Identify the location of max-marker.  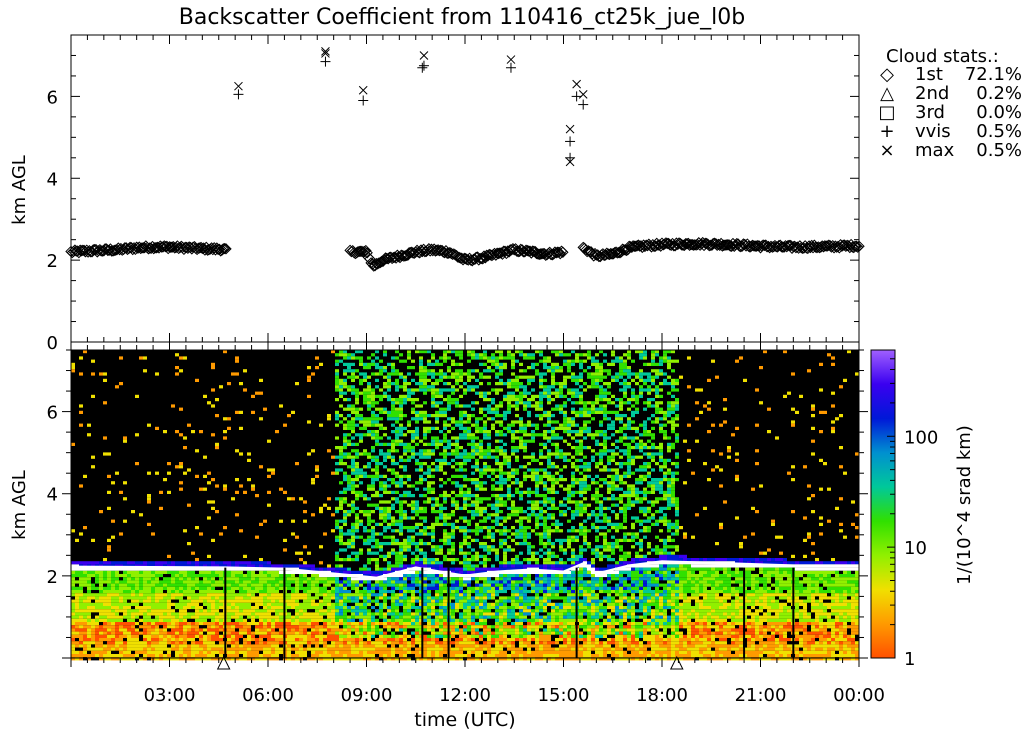
(511, 59).